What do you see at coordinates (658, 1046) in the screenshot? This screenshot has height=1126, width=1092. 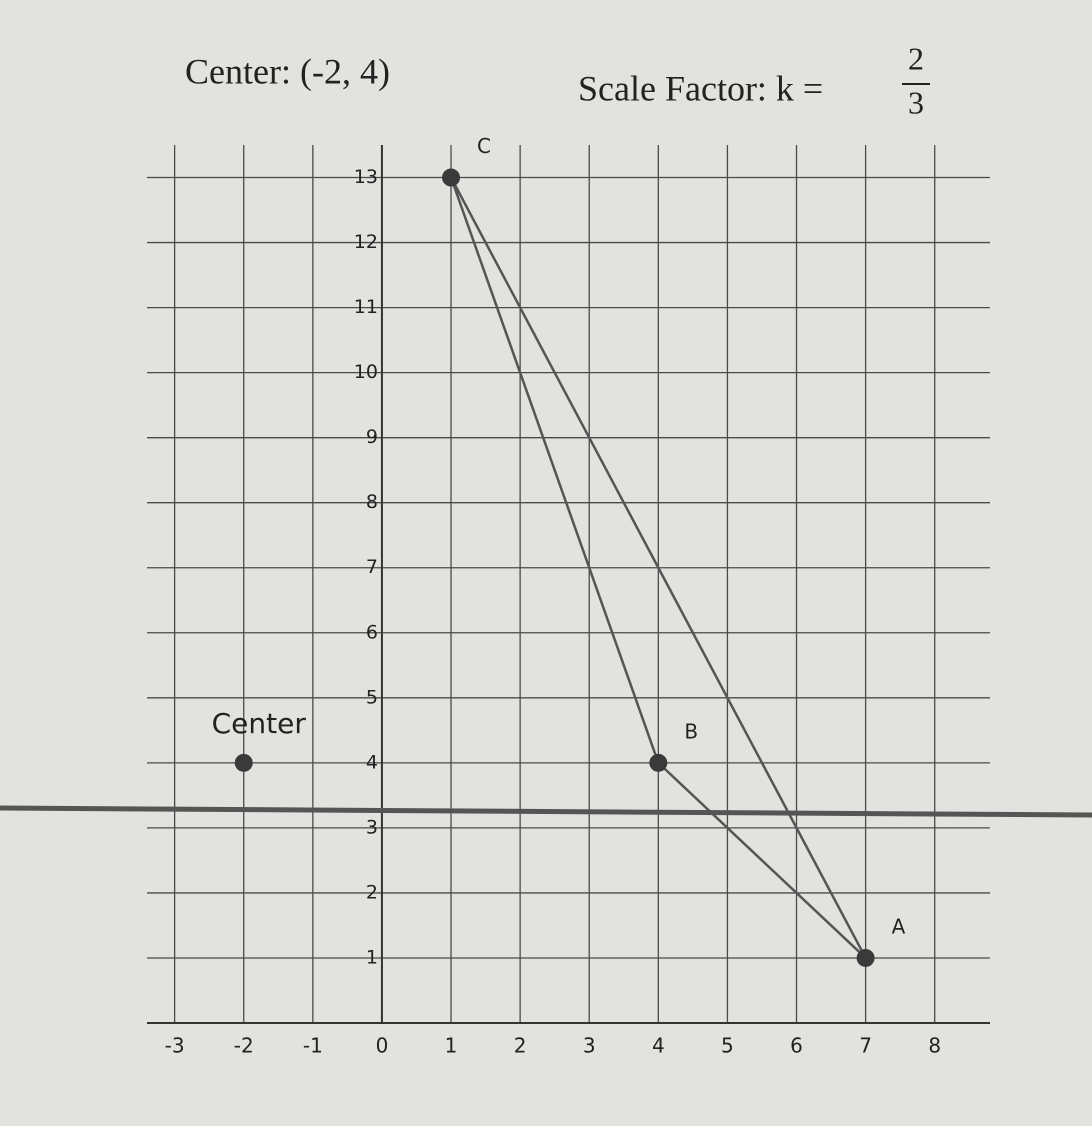 I see `x-tick-label: 4` at bounding box center [658, 1046].